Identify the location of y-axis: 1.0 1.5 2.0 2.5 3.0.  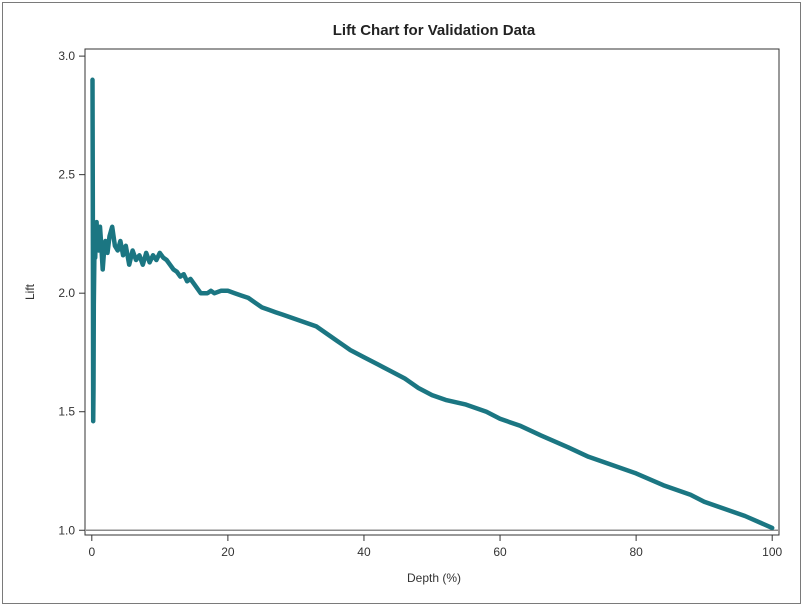
(71, 293).